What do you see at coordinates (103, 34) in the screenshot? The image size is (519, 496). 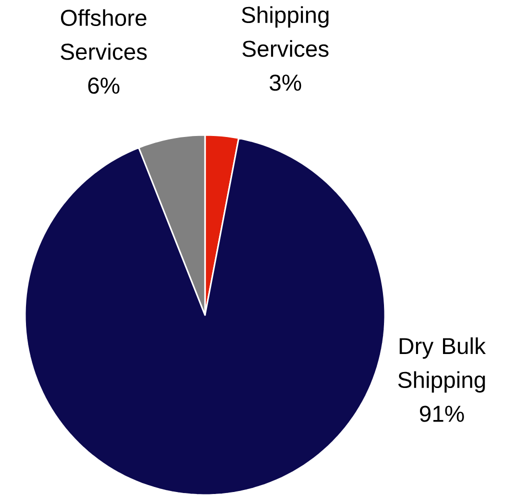 I see `slice-label: Offshore Services` at bounding box center [103, 34].